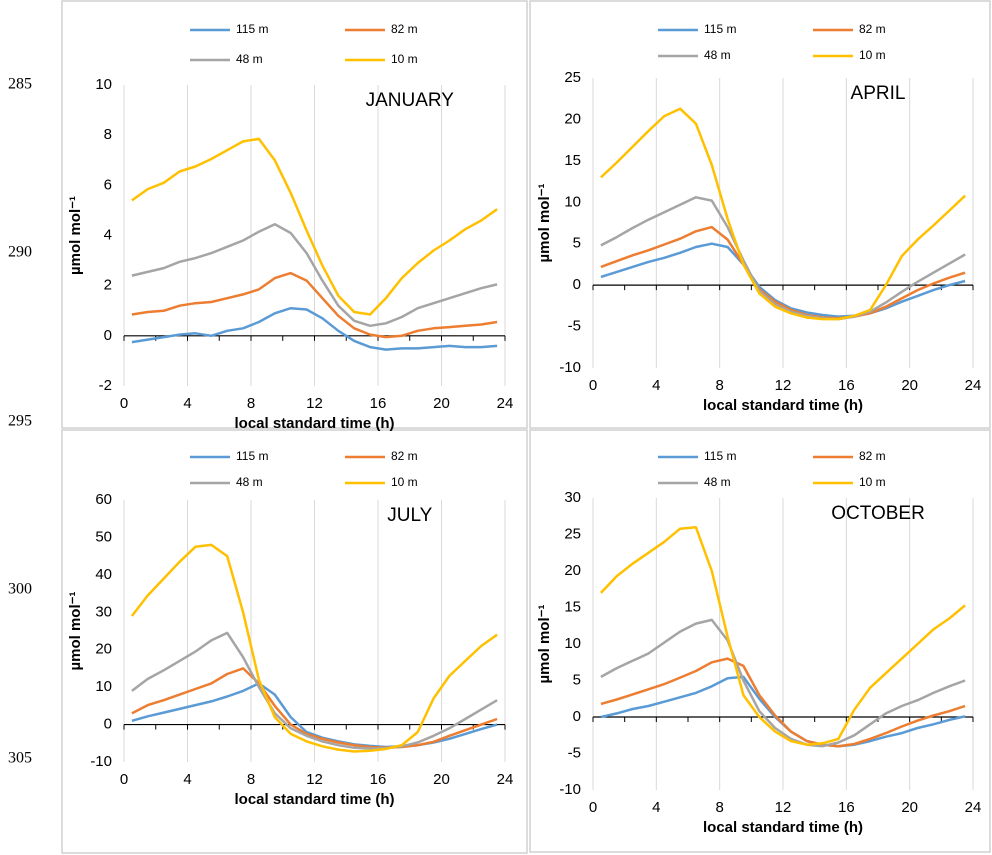  I want to click on y-tick-label: 5, so click(577, 243).